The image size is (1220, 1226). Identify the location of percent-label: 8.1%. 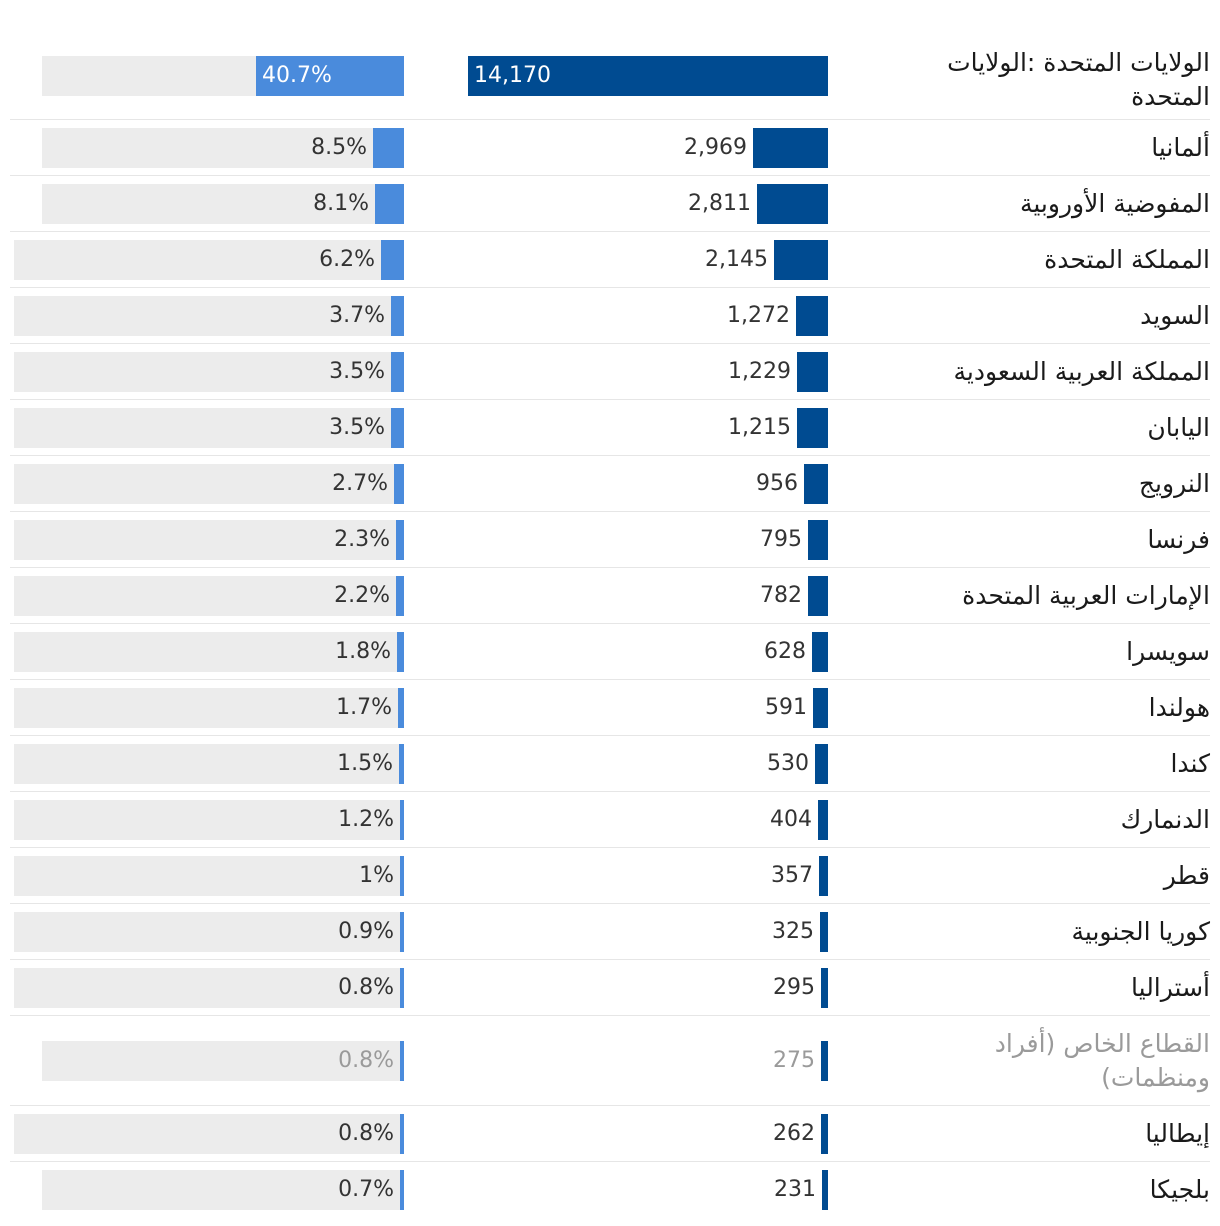
(341, 203).